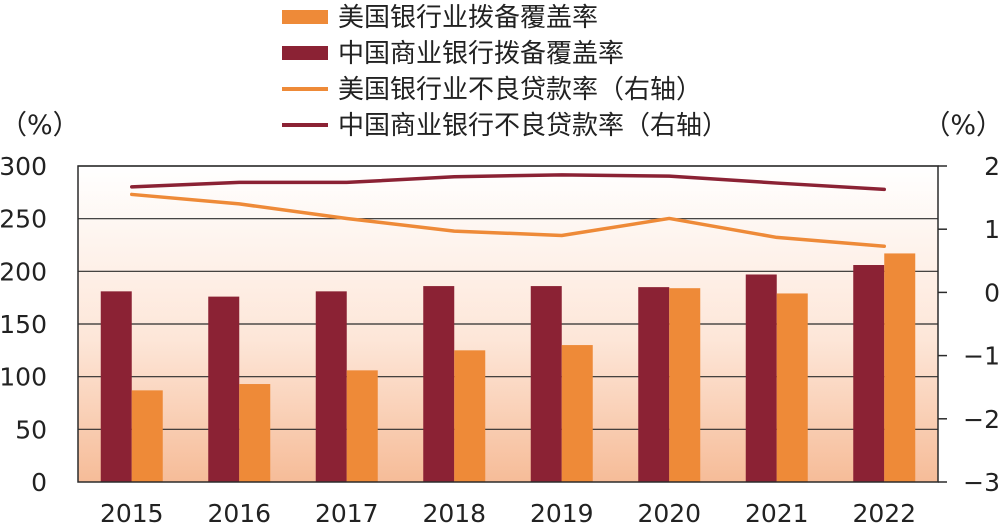 Image resolution: width=1005 pixels, height=532 pixels. I want to click on right-tick-label: −3, so click(981, 482).